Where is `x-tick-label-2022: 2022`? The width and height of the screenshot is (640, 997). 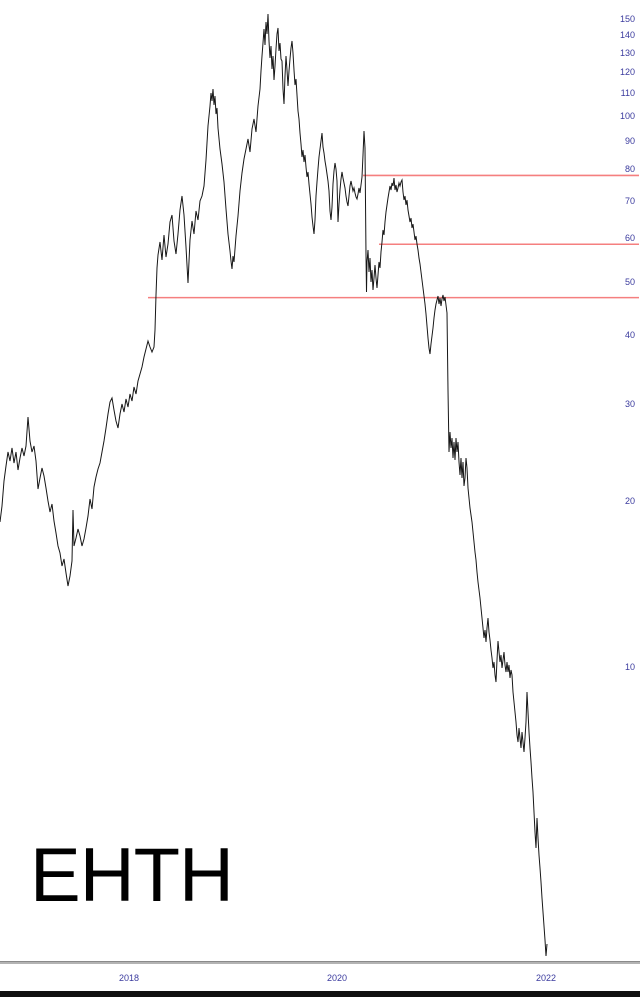 x-tick-label-2022: 2022 is located at coordinates (546, 978).